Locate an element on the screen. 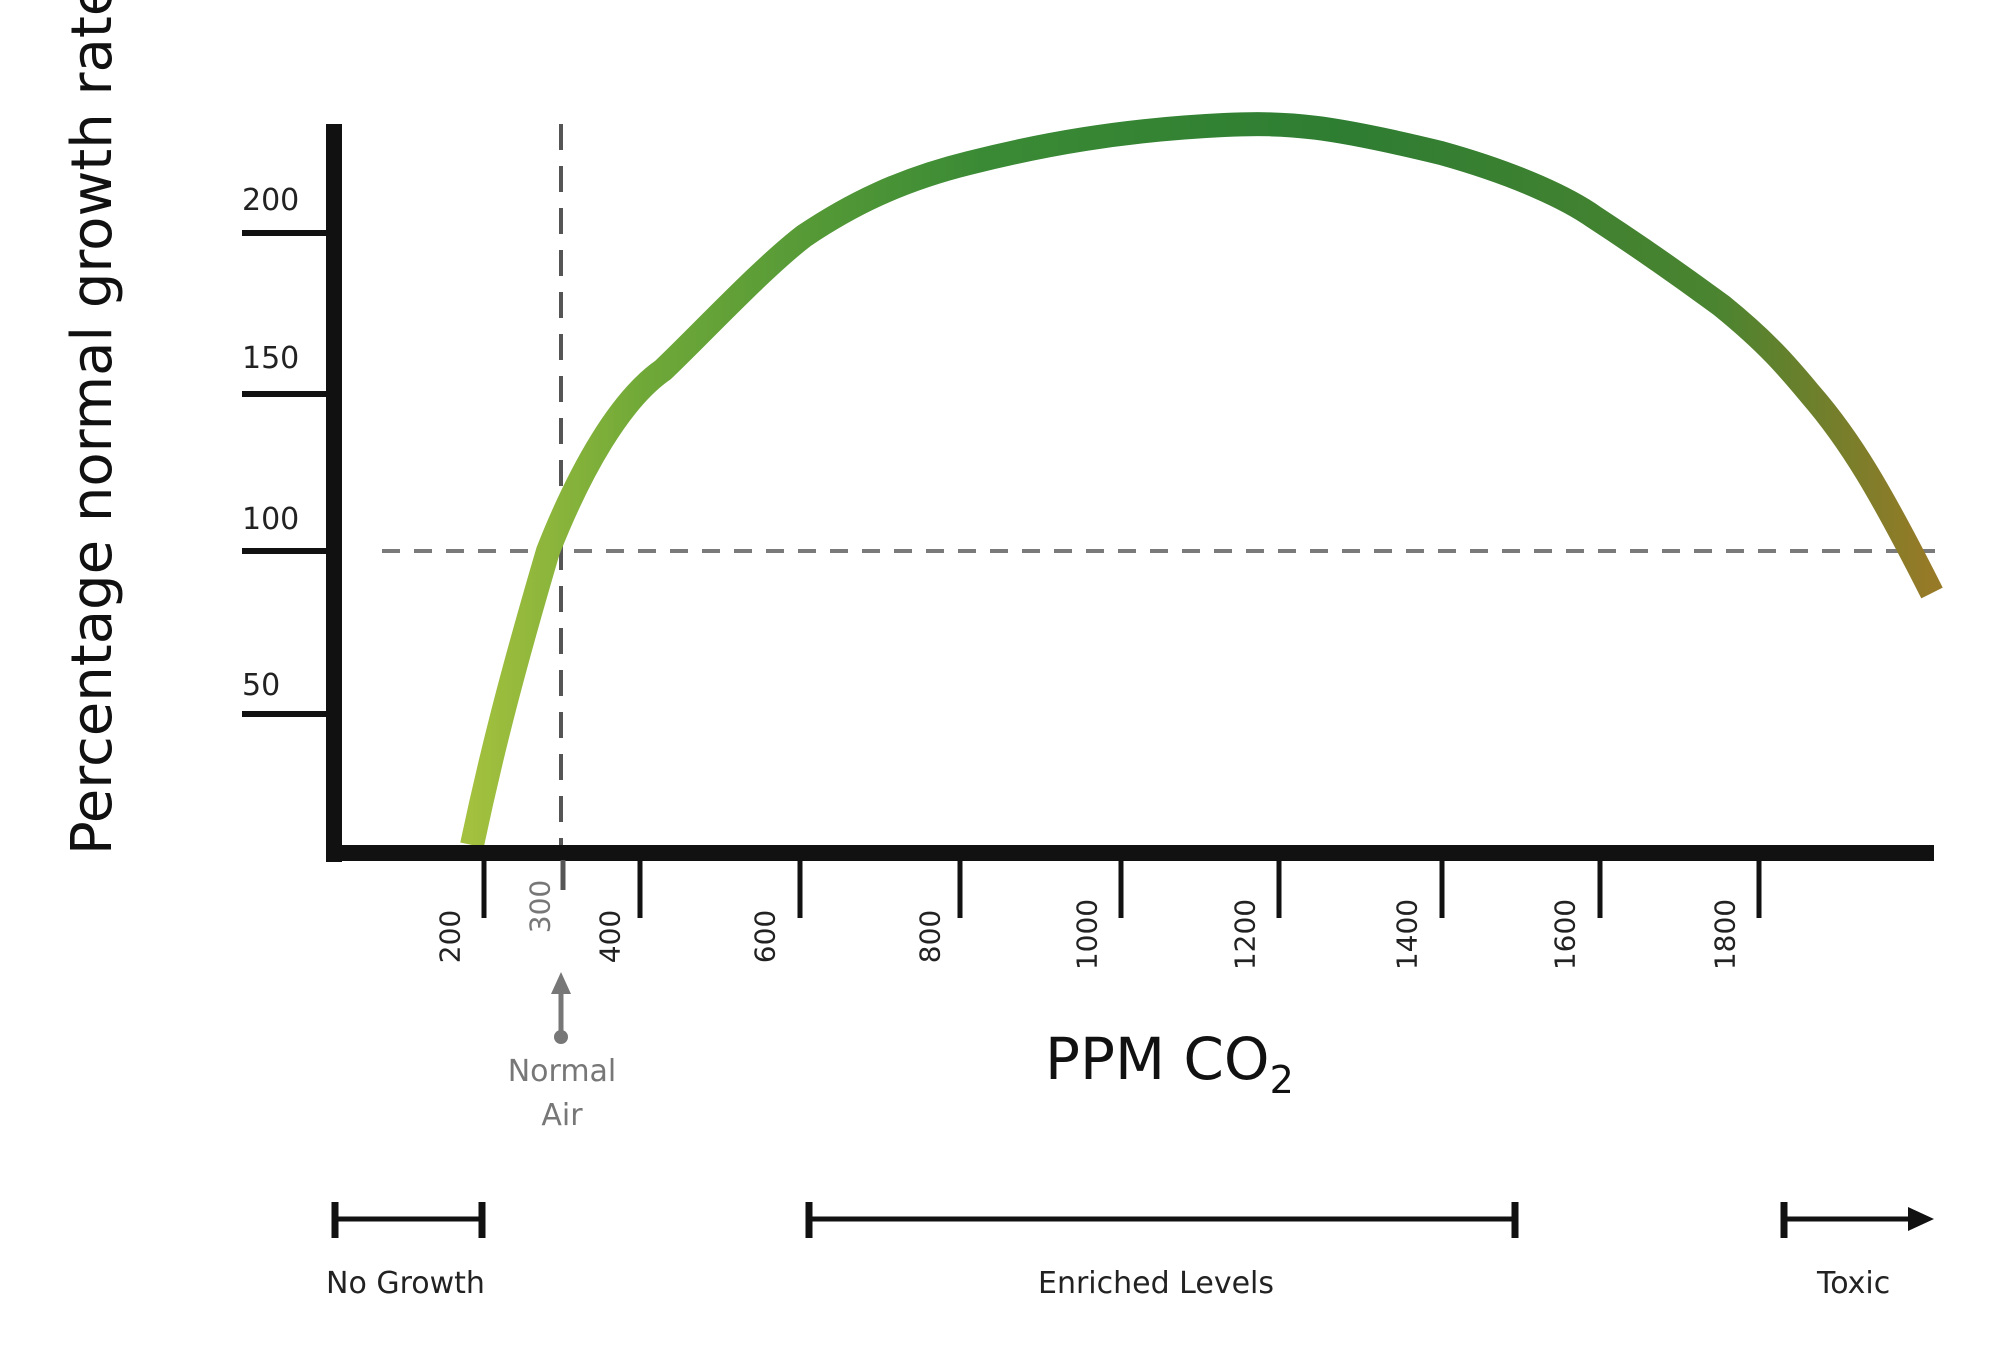  x-tick-label-1200: 1200 is located at coordinates (1245, 934).